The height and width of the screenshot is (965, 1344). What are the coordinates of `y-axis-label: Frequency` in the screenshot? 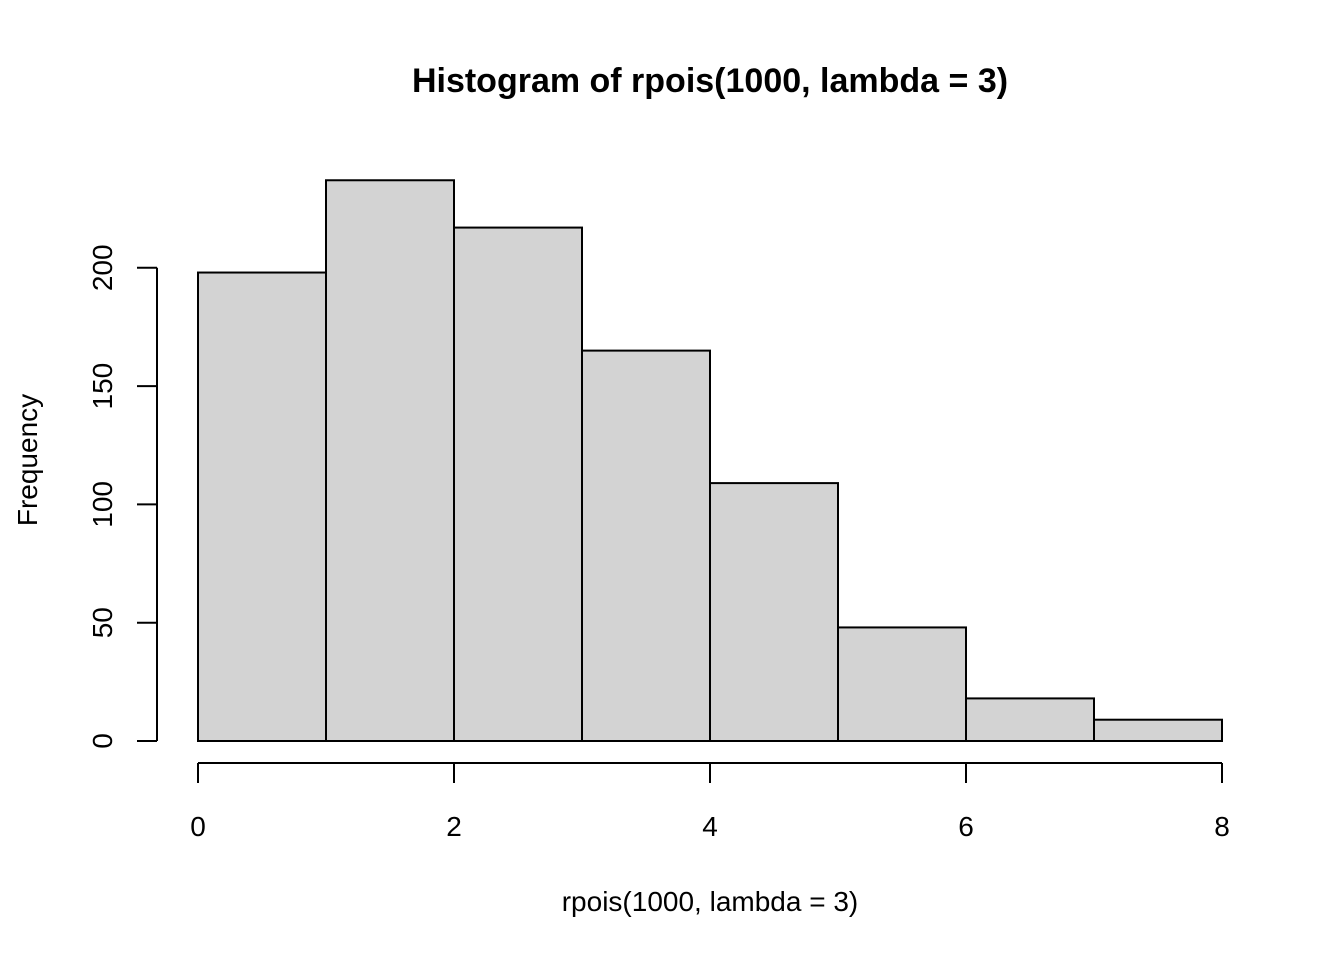 It's located at (27, 460).